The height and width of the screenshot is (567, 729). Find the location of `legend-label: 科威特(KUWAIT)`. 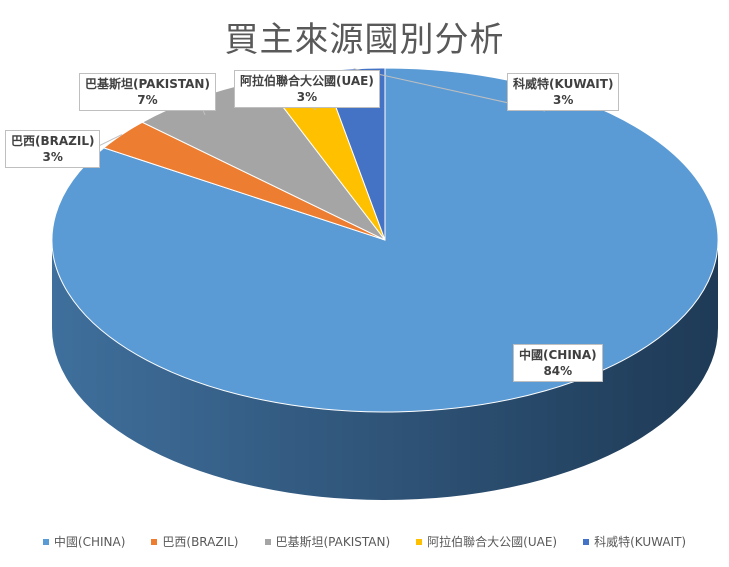

legend-label: 科威特(KUWAIT) is located at coordinates (640, 542).